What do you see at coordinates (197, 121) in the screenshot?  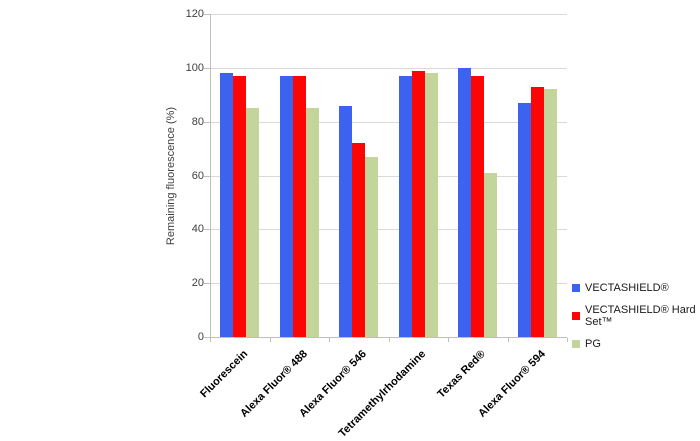 I see `y-tick-label: 80` at bounding box center [197, 121].